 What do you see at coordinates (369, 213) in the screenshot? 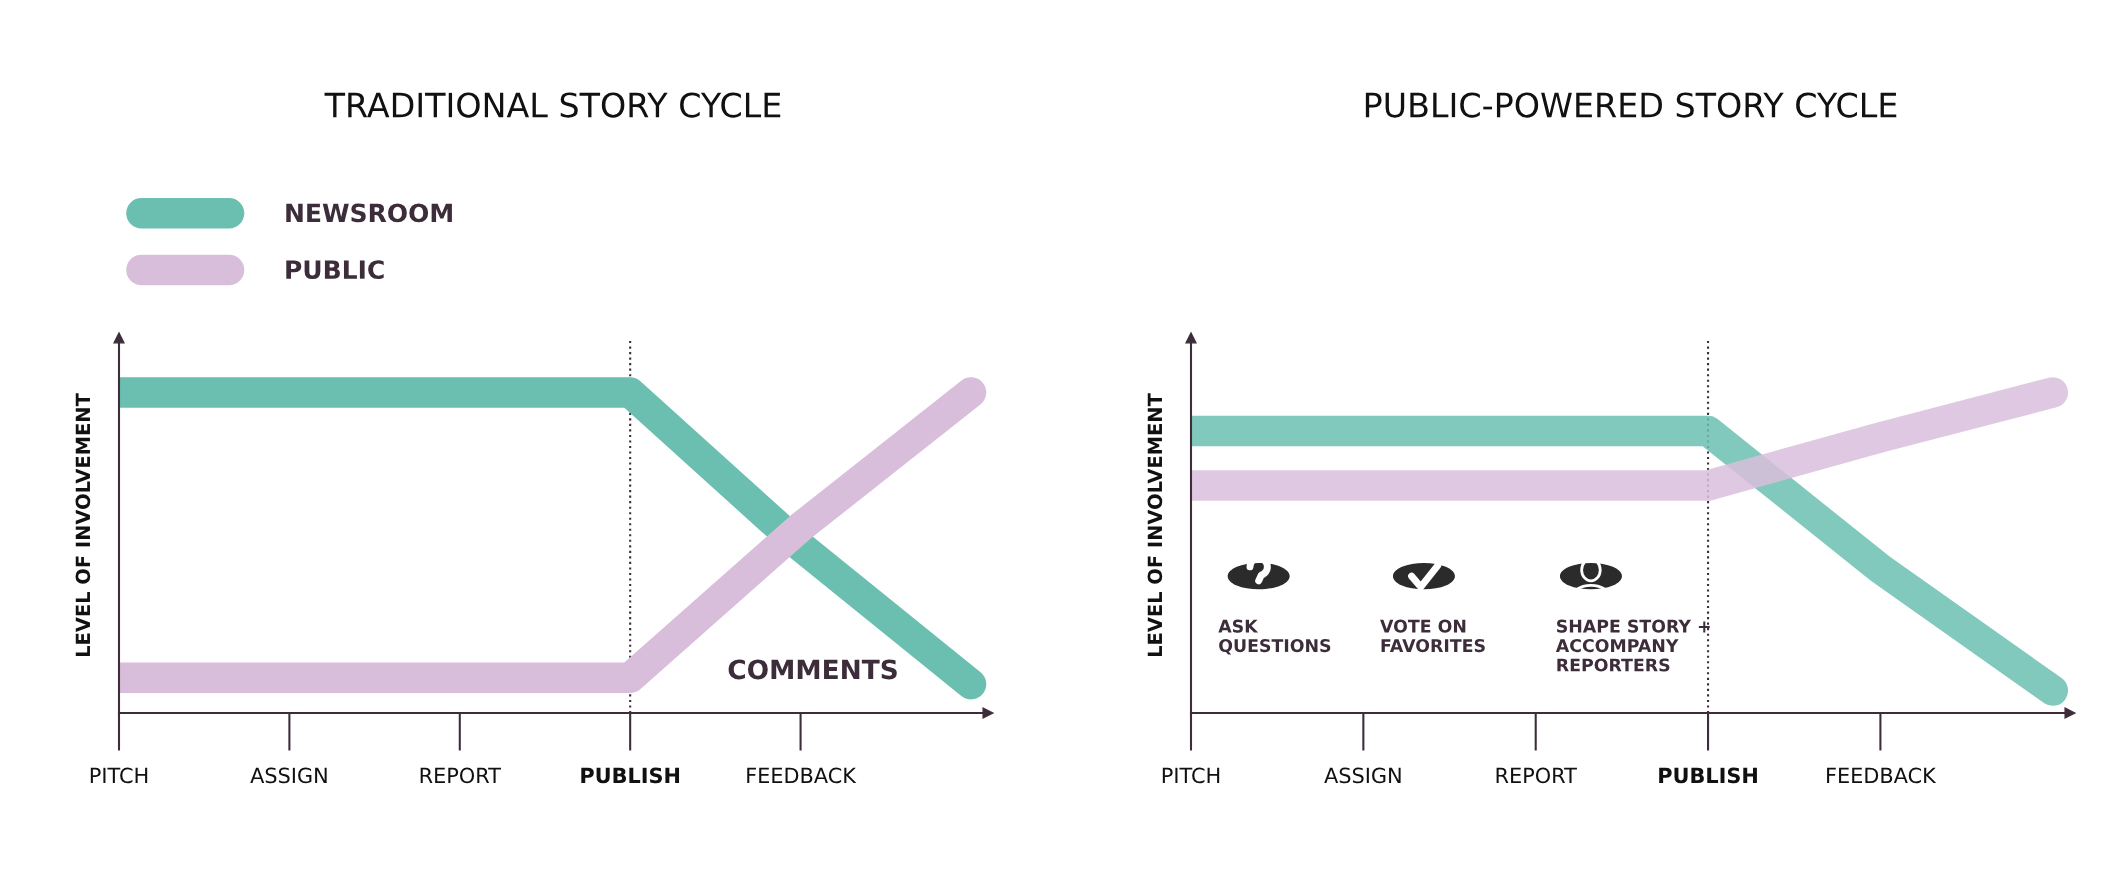
I see `legend-label: NEWSROOM` at bounding box center [369, 213].